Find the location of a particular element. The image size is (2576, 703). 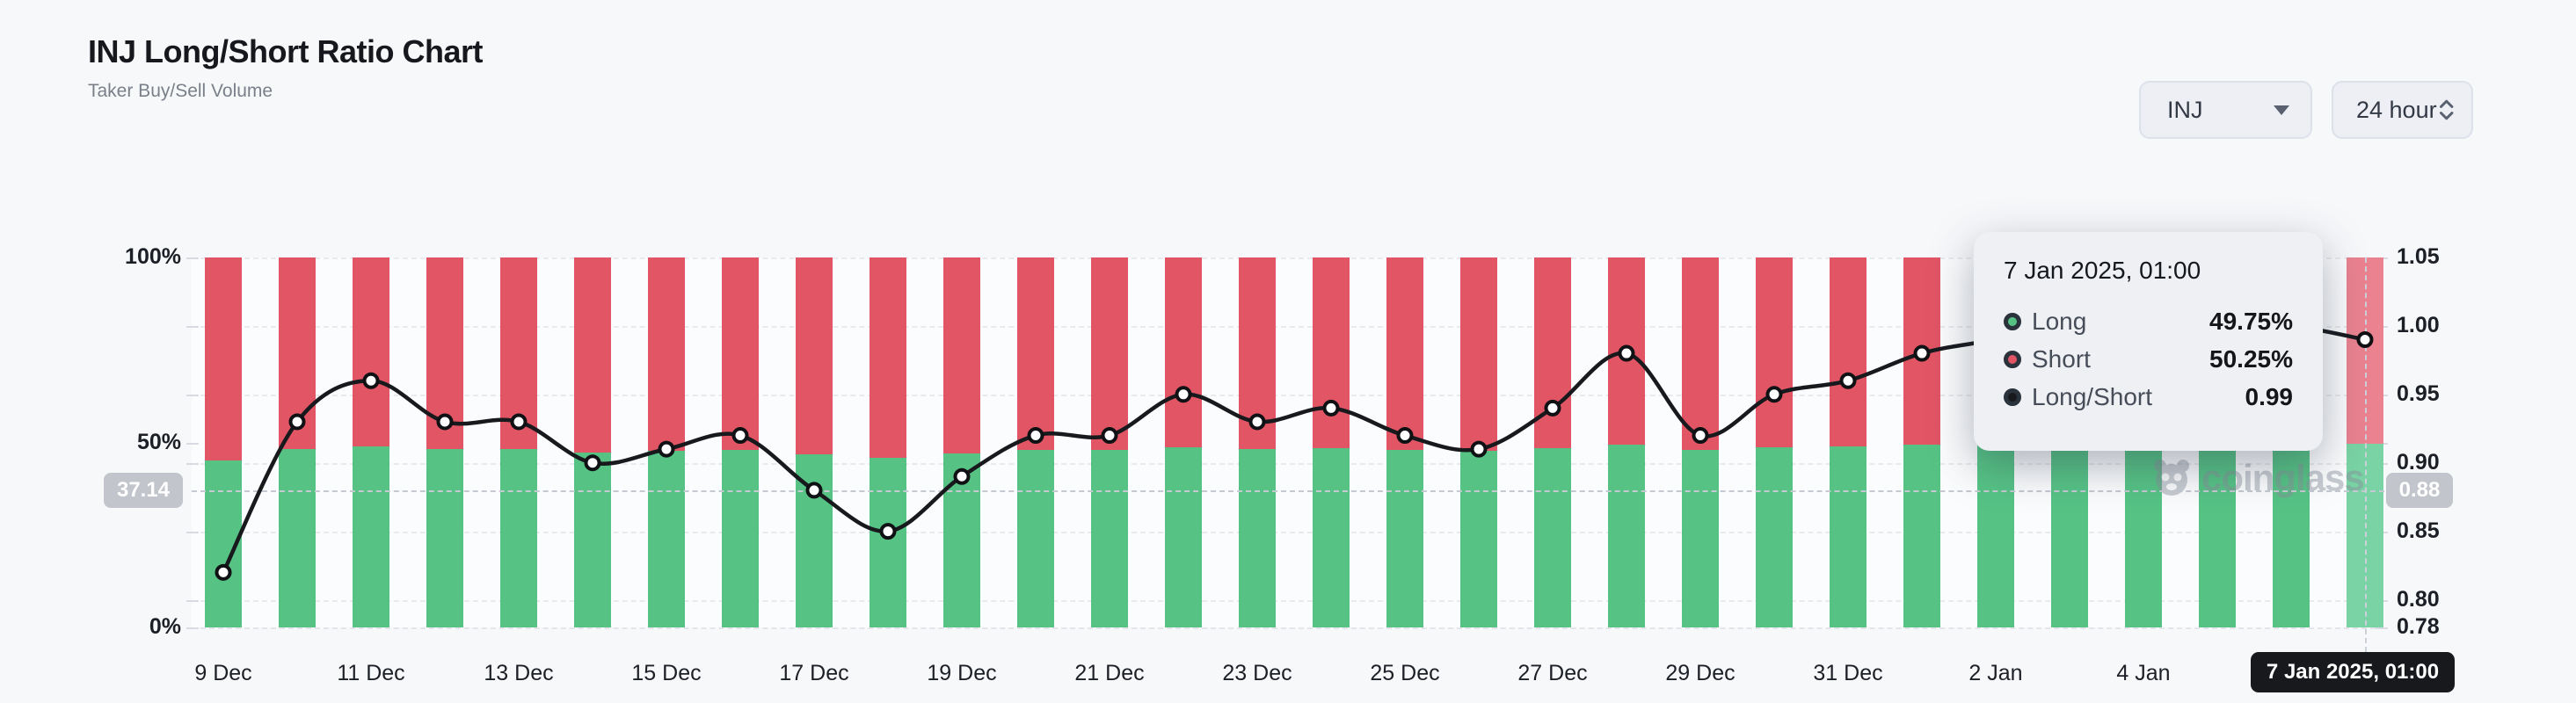

crosshair-vertical-line is located at coordinates (2366, 454).